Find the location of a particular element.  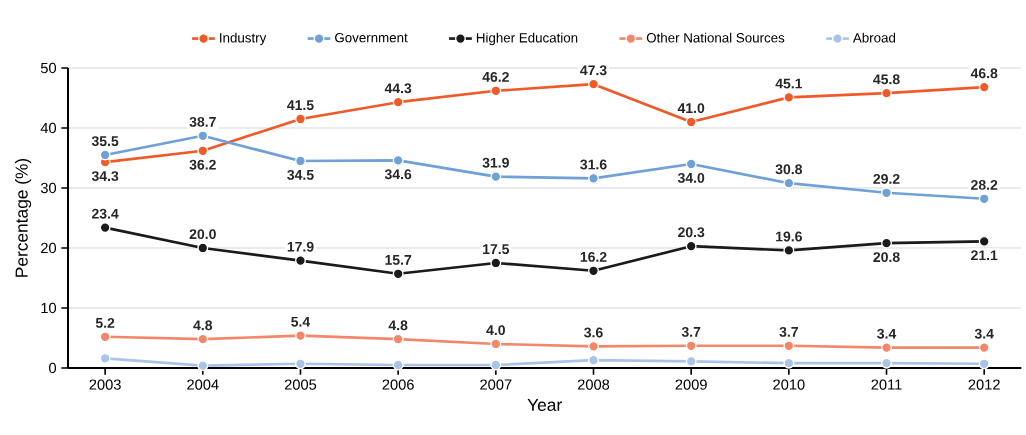

x-tick-label: 2003 is located at coordinates (105, 384).